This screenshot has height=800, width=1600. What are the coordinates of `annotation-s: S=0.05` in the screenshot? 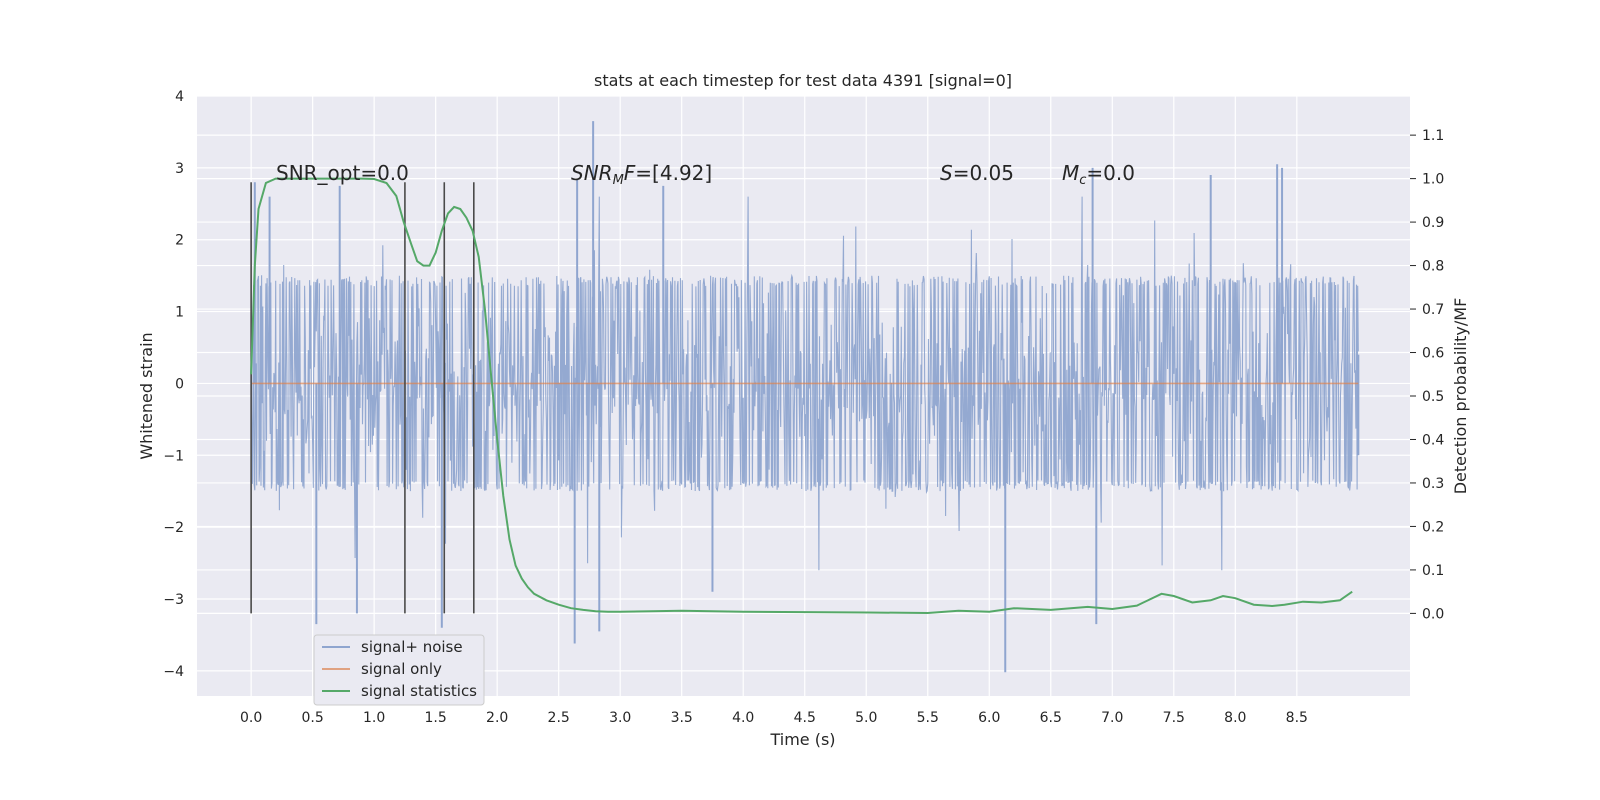 It's located at (977, 173).